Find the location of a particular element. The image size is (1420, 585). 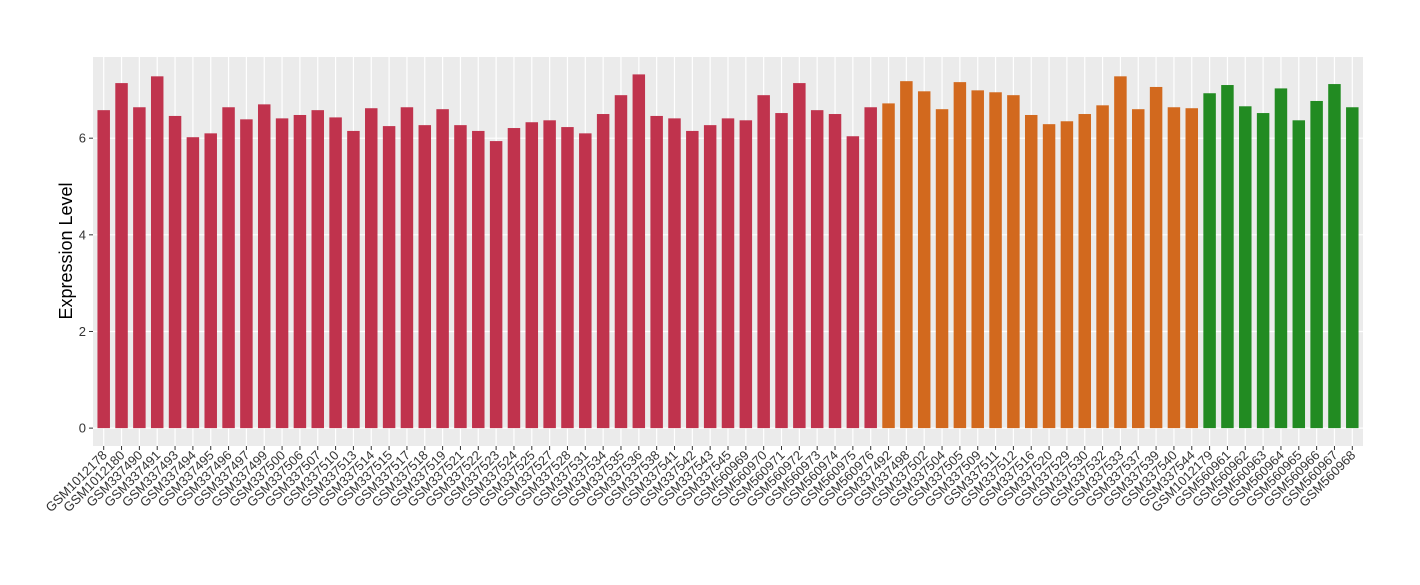

y-tick-label: 0 is located at coordinates (82, 428).